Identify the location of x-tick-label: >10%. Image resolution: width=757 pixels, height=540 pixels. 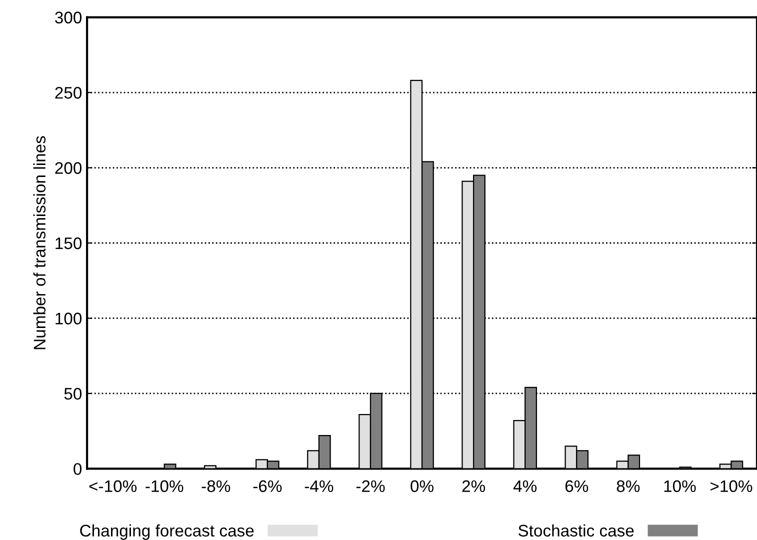
(731, 486).